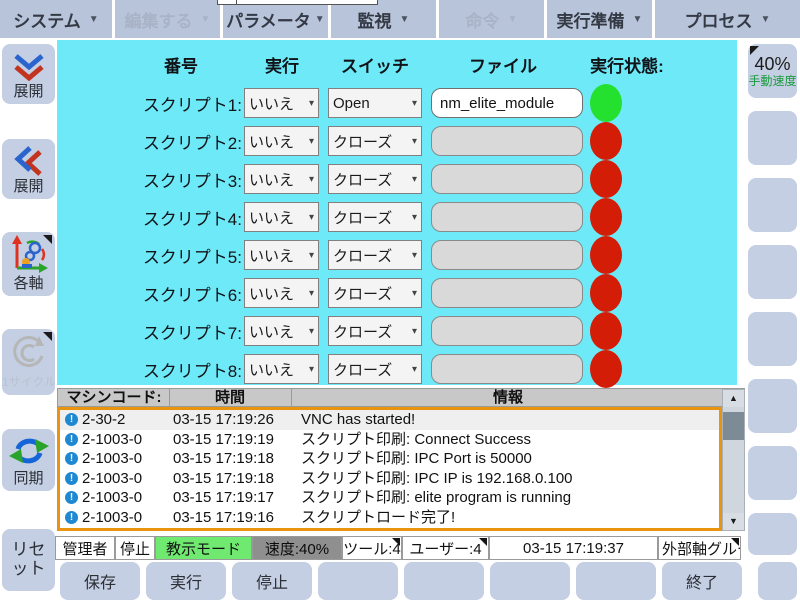 The height and width of the screenshot is (600, 800). Describe the element at coordinates (727, 19) in the screenshot. I see `menu-process: プロセス ▼` at that location.